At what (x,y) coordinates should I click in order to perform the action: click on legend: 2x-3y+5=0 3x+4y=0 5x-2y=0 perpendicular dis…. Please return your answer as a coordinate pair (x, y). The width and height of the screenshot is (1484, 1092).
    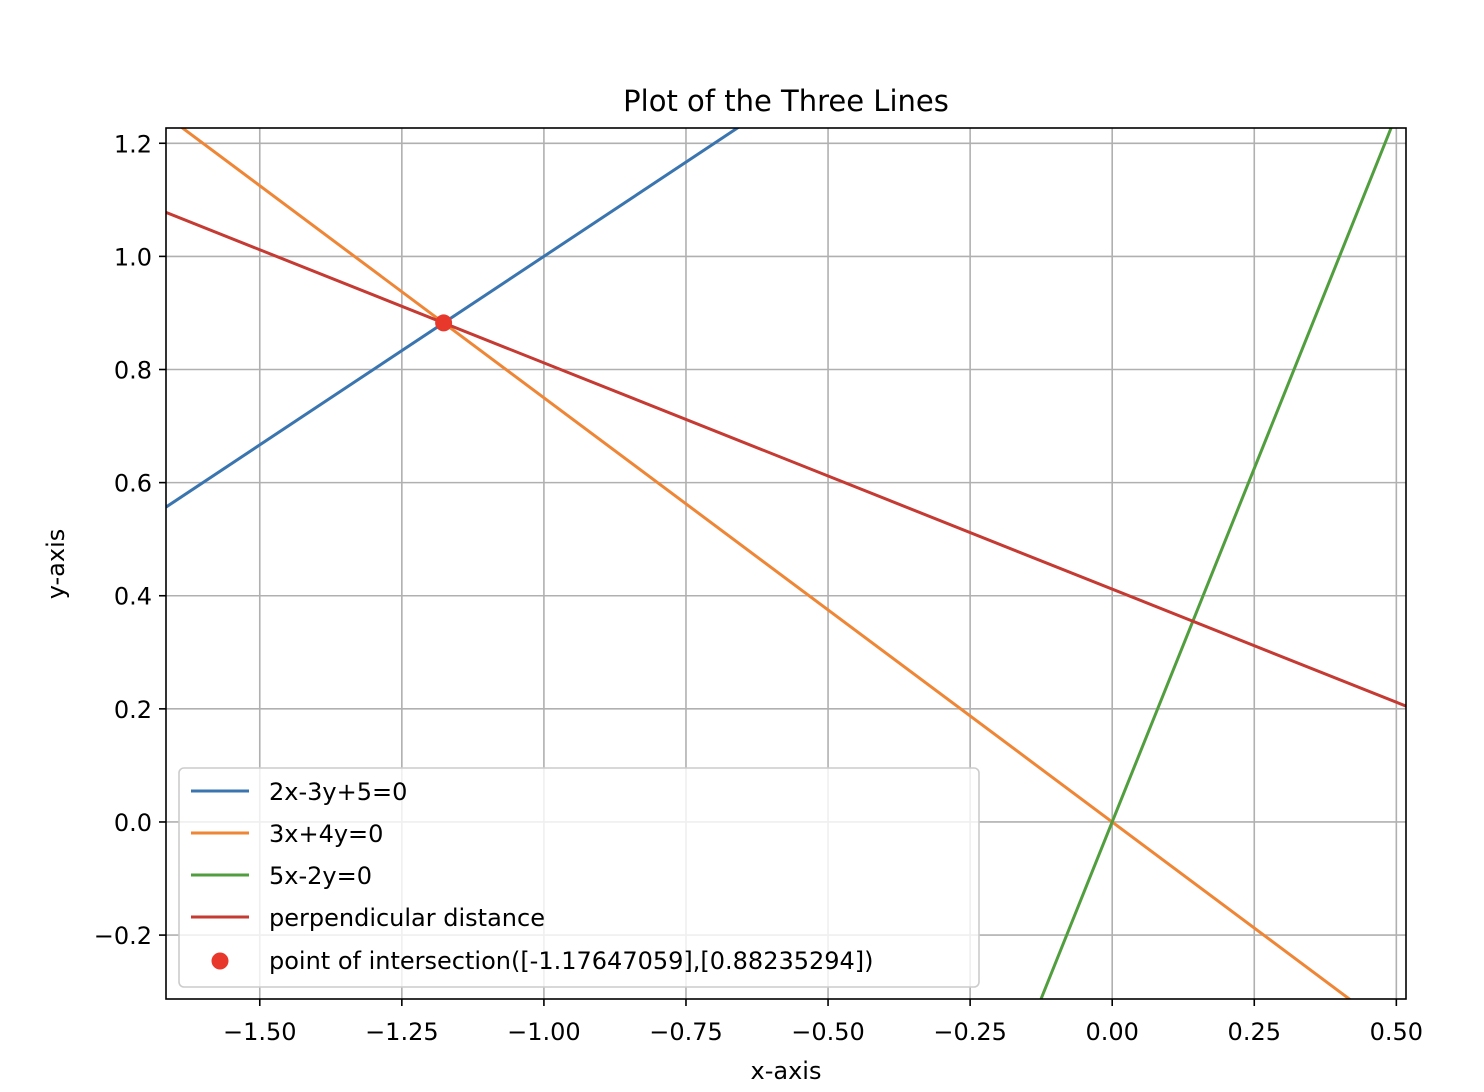
    Looking at the image, I should click on (579, 877).